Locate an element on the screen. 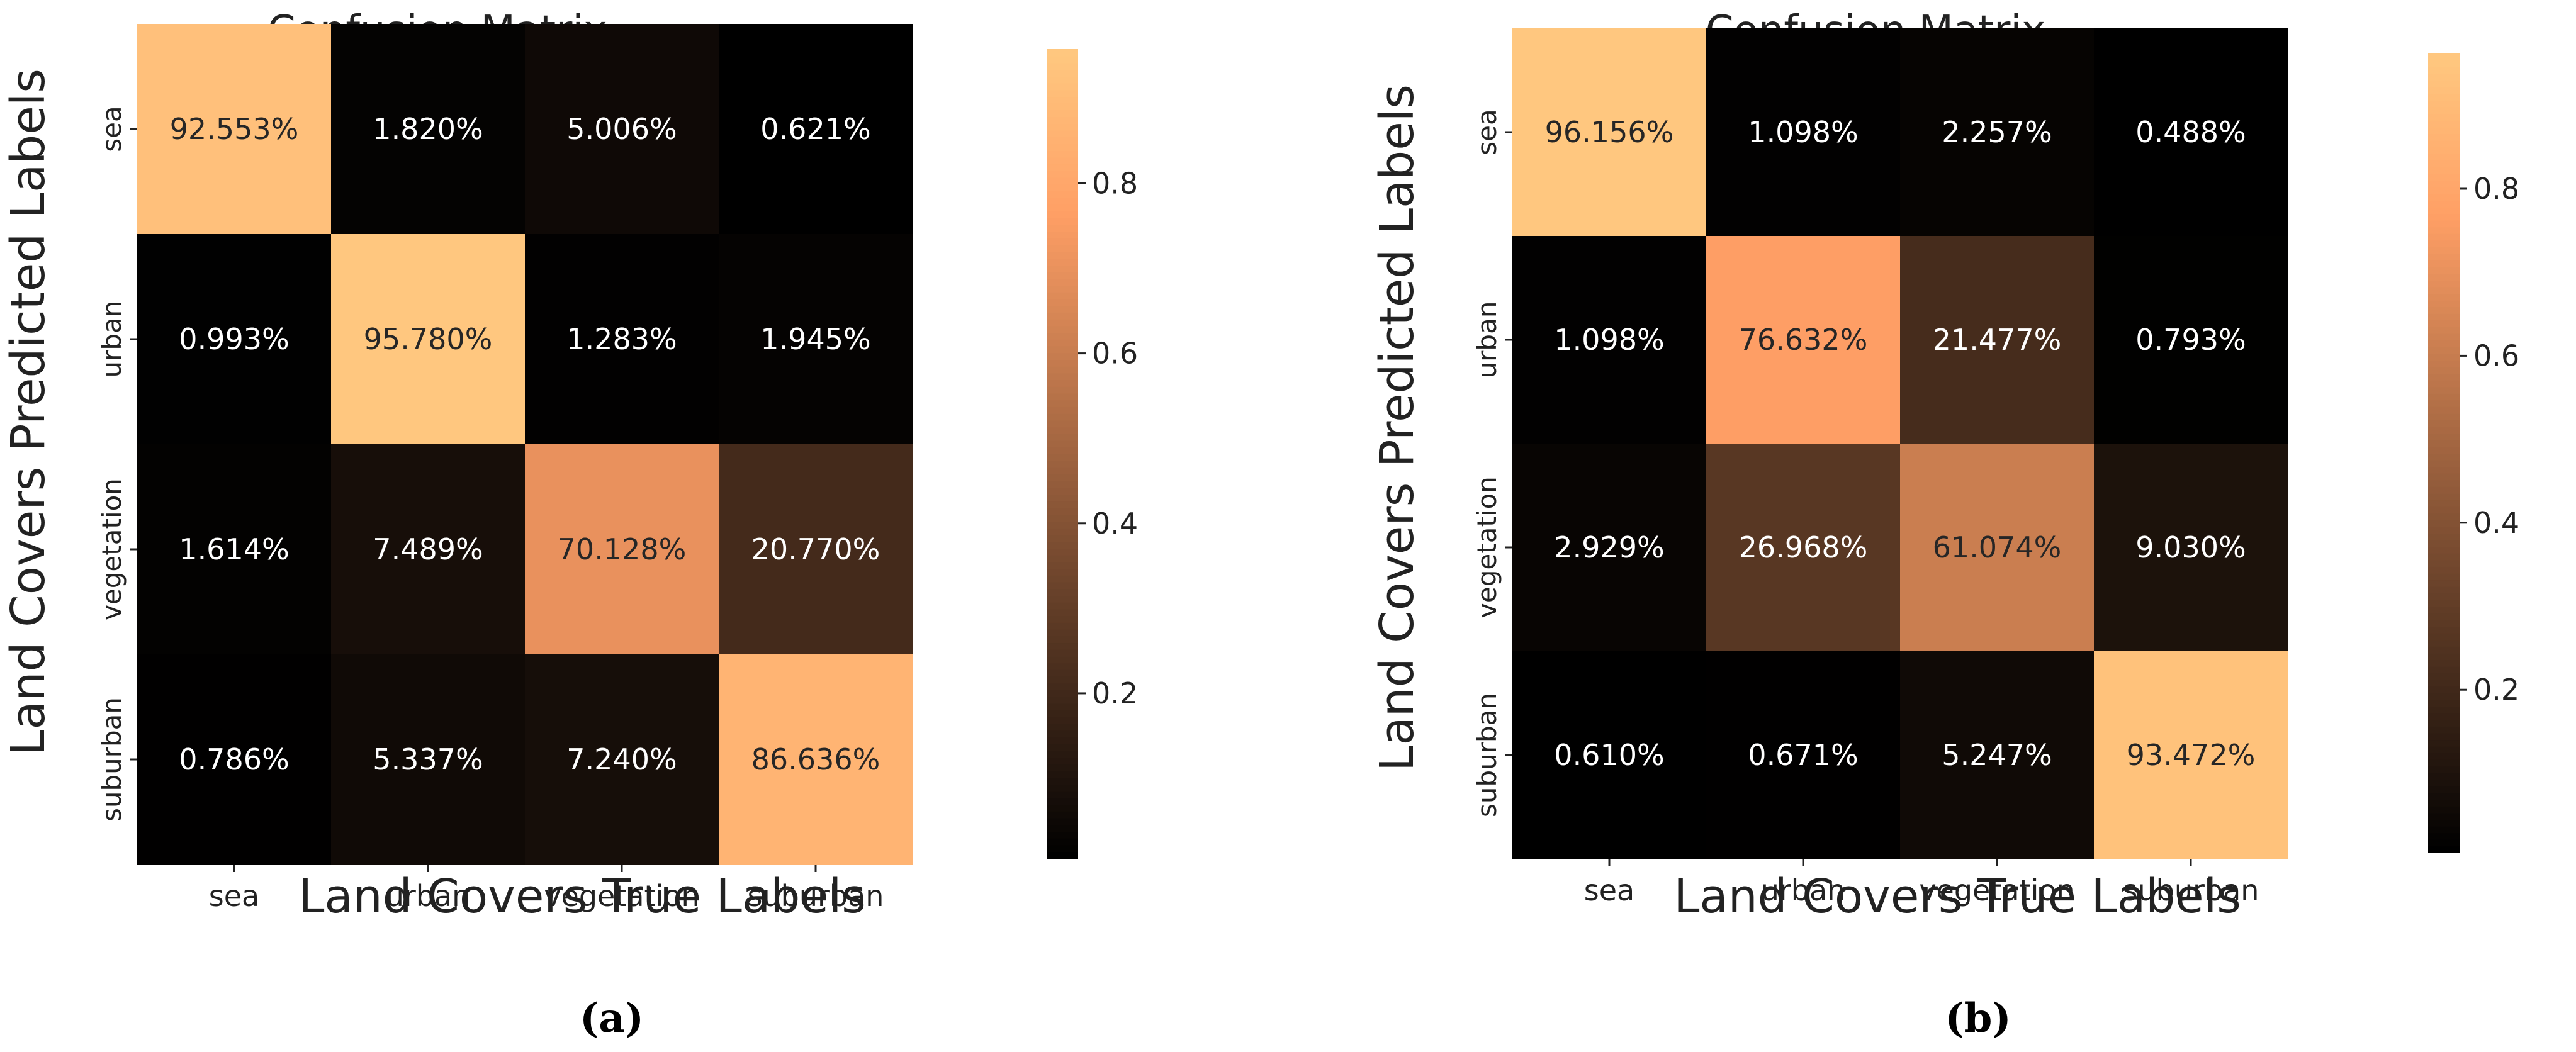  cell-value-label: 5.006% is located at coordinates (621, 129).